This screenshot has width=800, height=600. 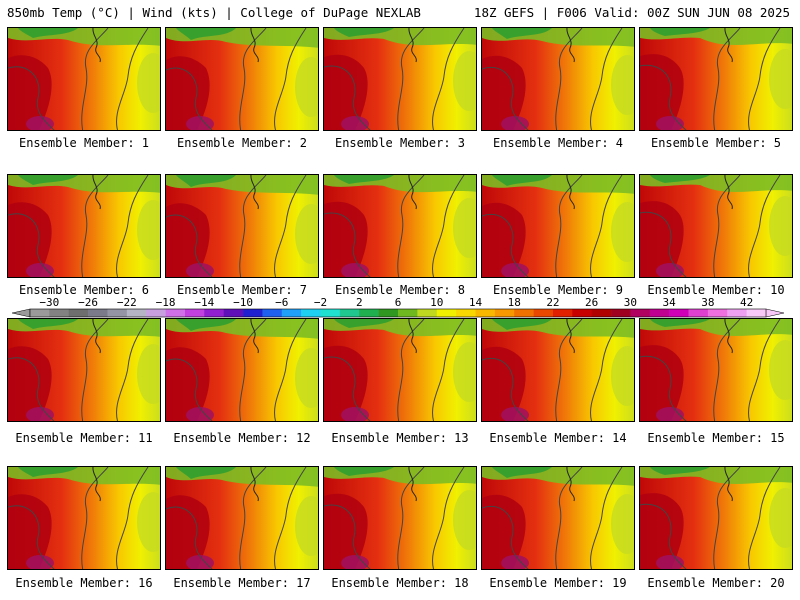 What do you see at coordinates (436, 302) in the screenshot?
I see `colorbar-tick-label: 10` at bounding box center [436, 302].